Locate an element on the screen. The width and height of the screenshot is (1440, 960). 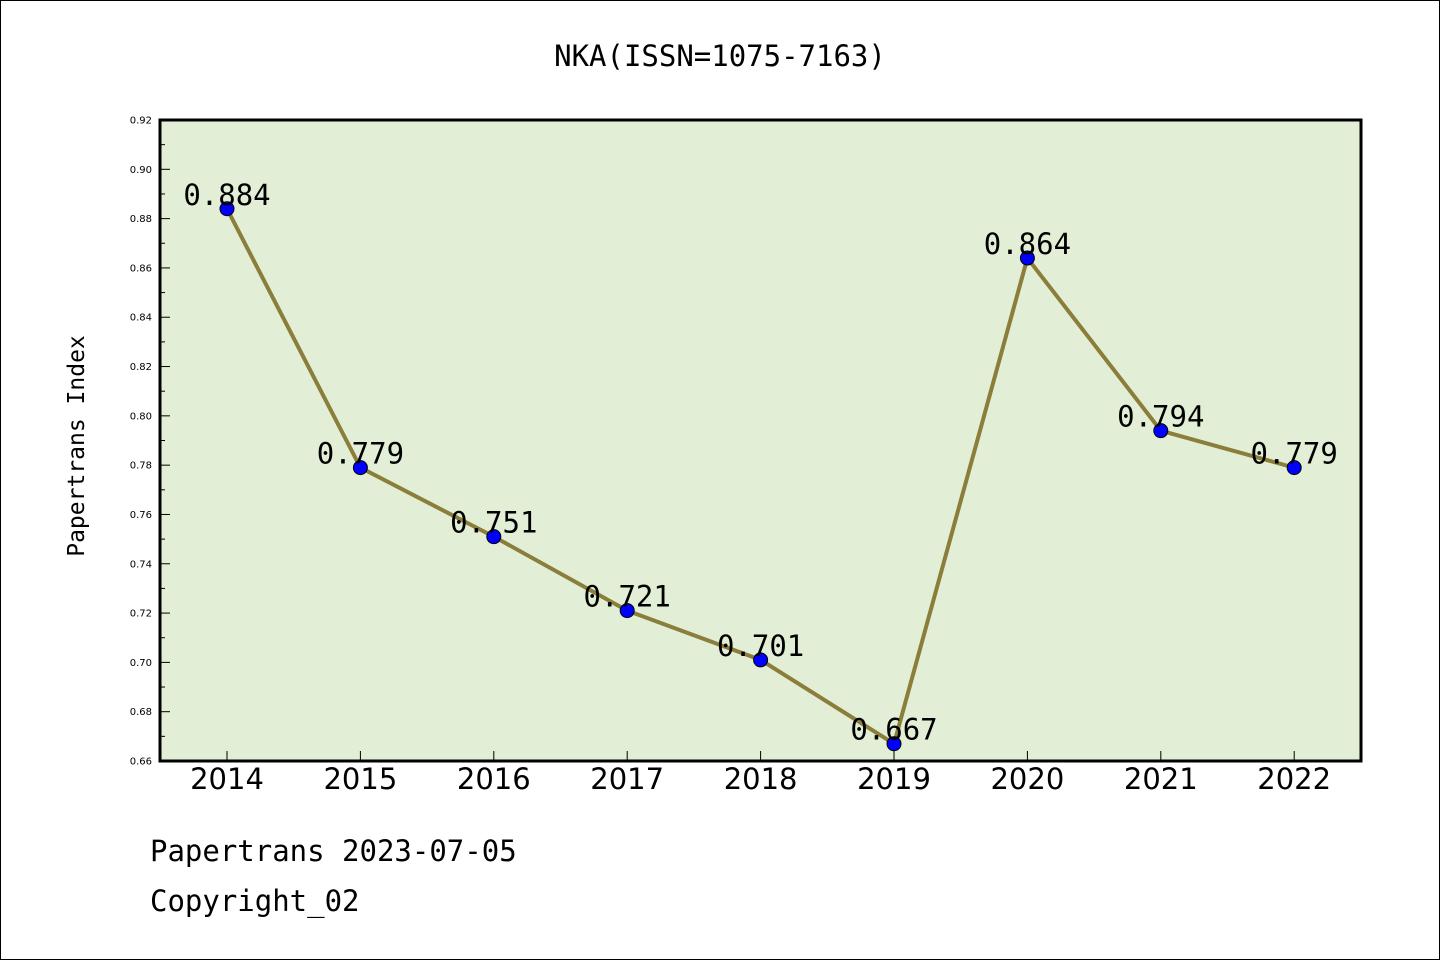
y-tick-label: 0.70 is located at coordinates (141, 663).